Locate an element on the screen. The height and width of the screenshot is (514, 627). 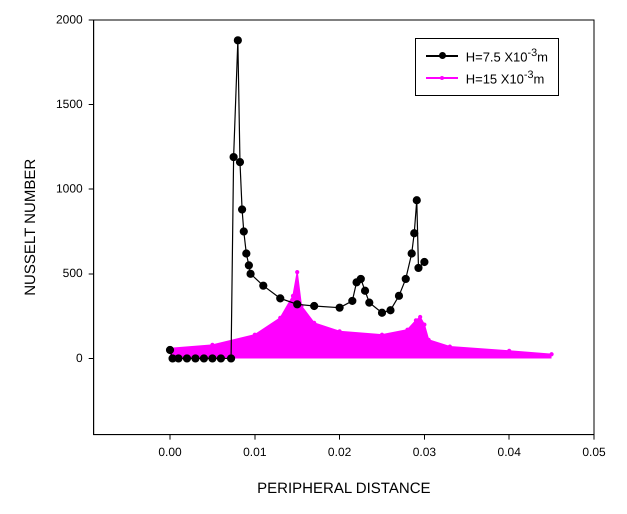
x-tick-label: 0.01 is located at coordinates (255, 452).